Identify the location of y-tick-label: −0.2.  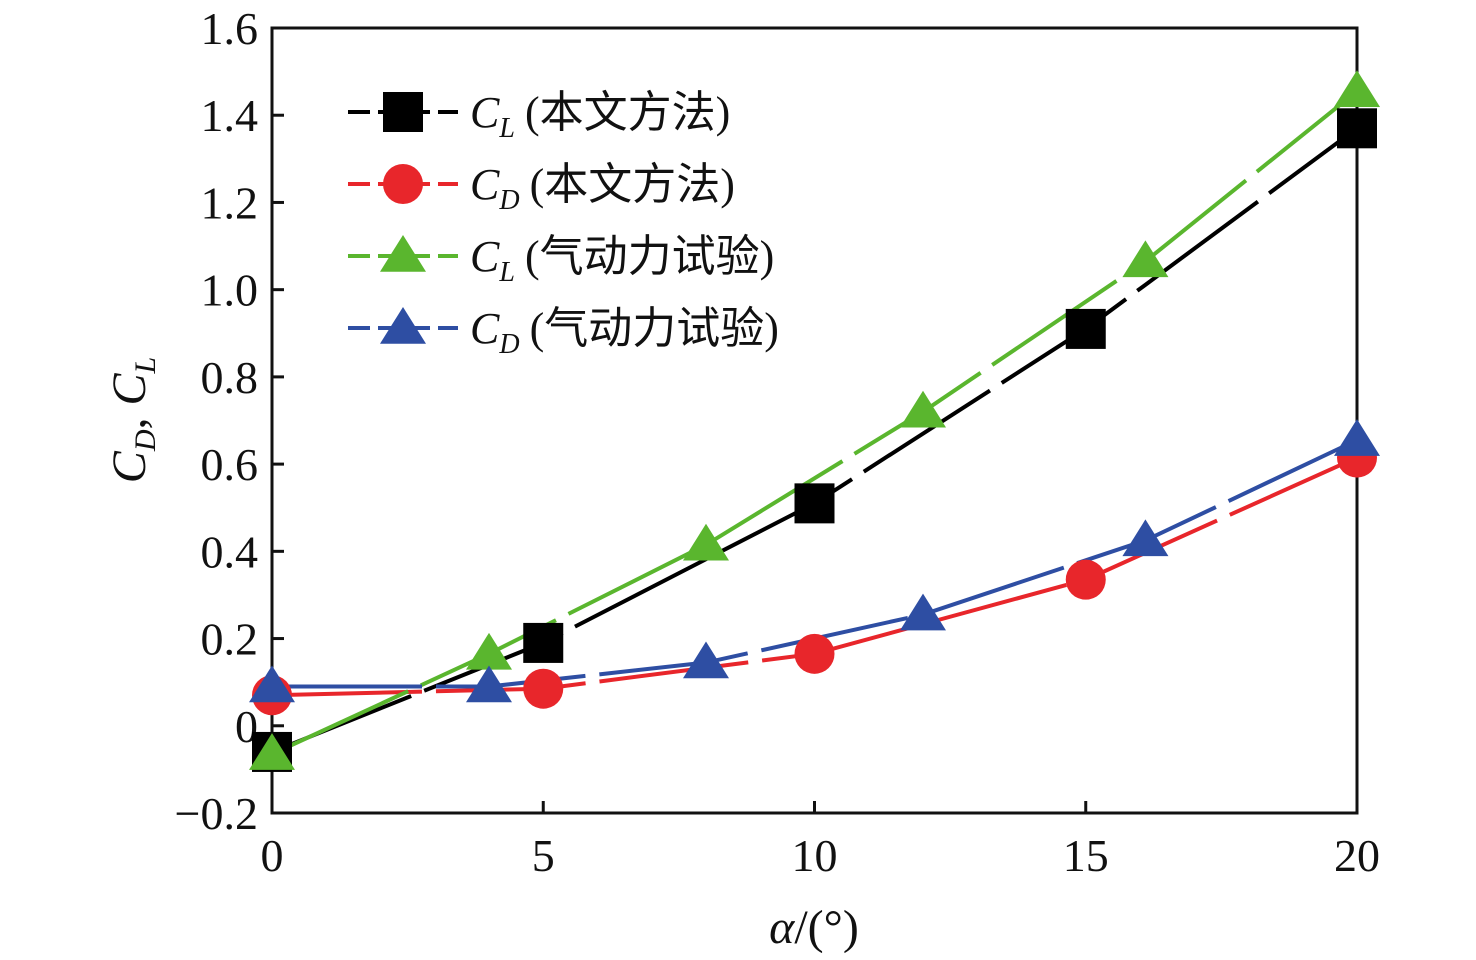
(216, 813).